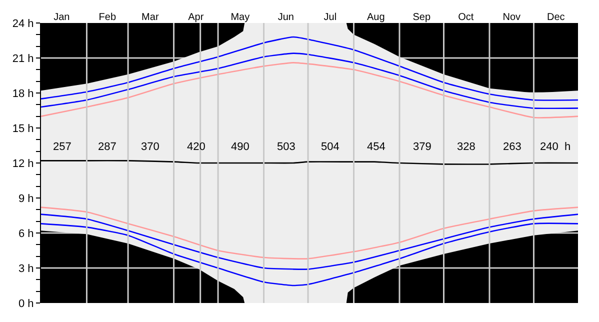 This screenshot has width=599, height=322. Describe the element at coordinates (26, 304) in the screenshot. I see `y-tick-label: 0 h` at that location.